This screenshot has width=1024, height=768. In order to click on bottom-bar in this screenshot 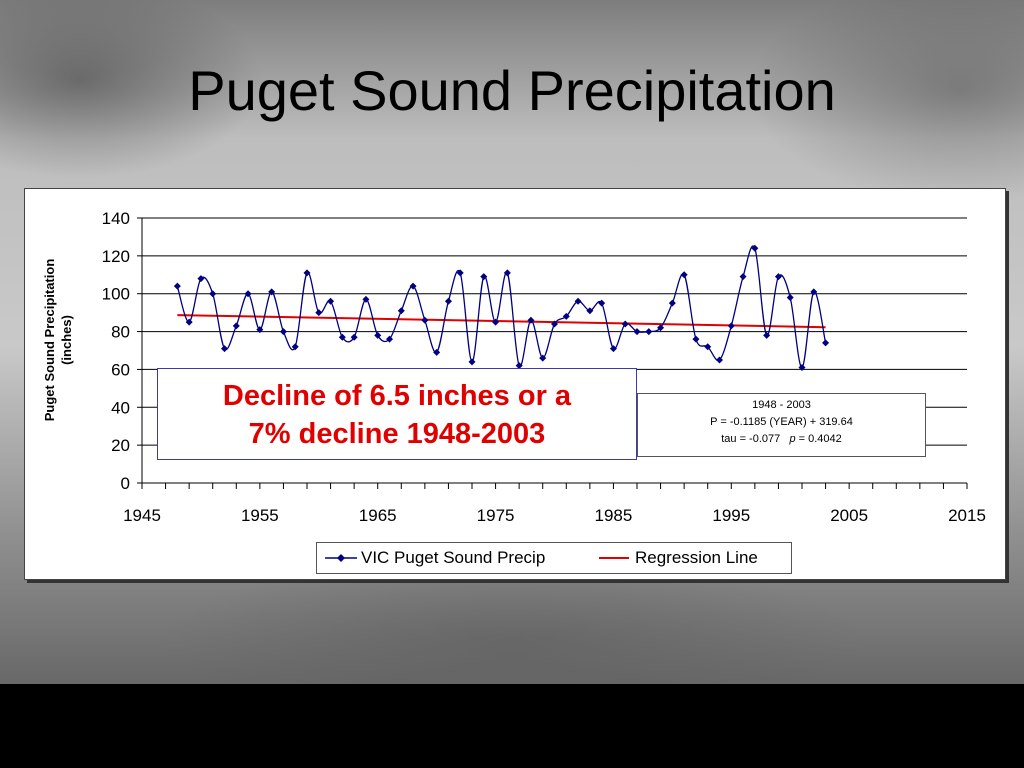, I will do `click(512, 726)`.